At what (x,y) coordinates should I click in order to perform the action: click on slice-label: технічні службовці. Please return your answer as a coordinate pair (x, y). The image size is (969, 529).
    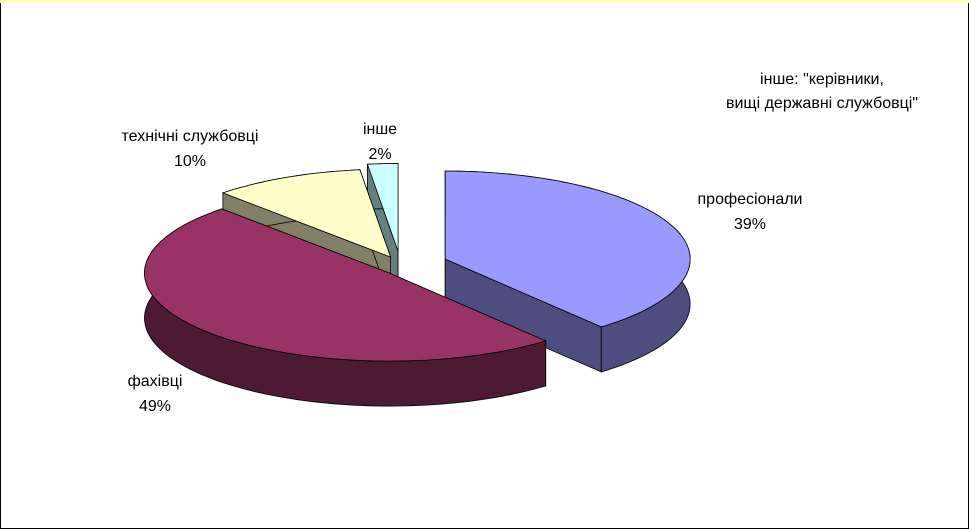
    Looking at the image, I should click on (190, 136).